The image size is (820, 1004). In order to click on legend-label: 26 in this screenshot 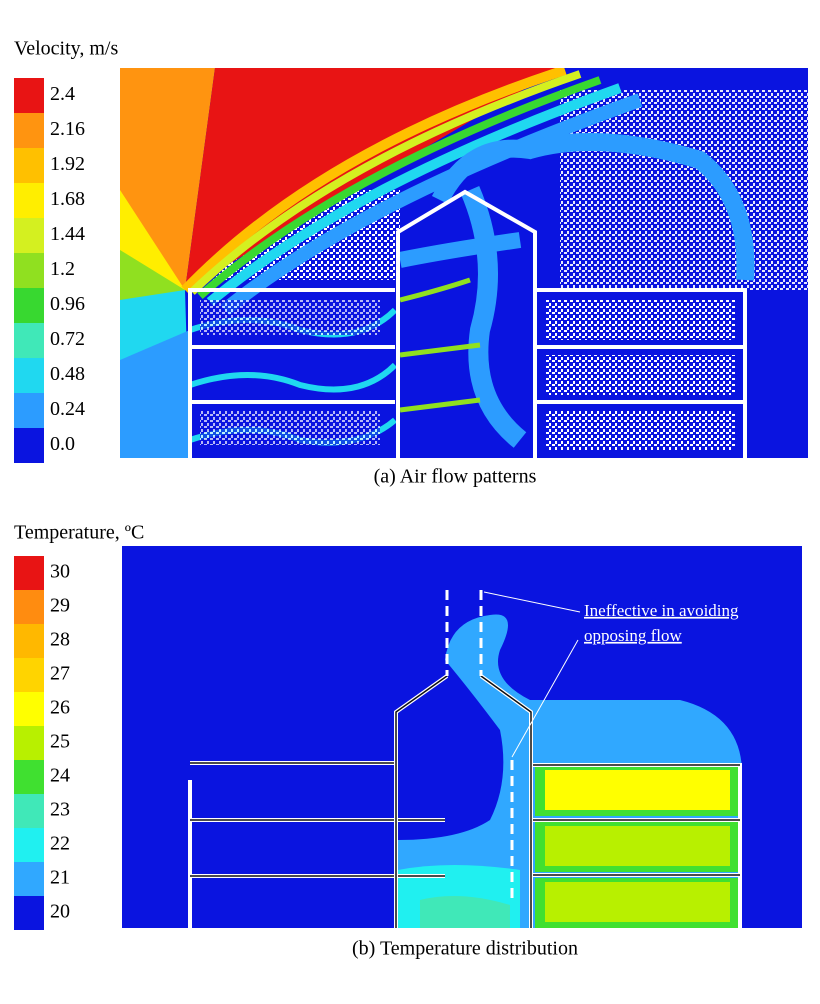, I will do `click(60, 708)`.